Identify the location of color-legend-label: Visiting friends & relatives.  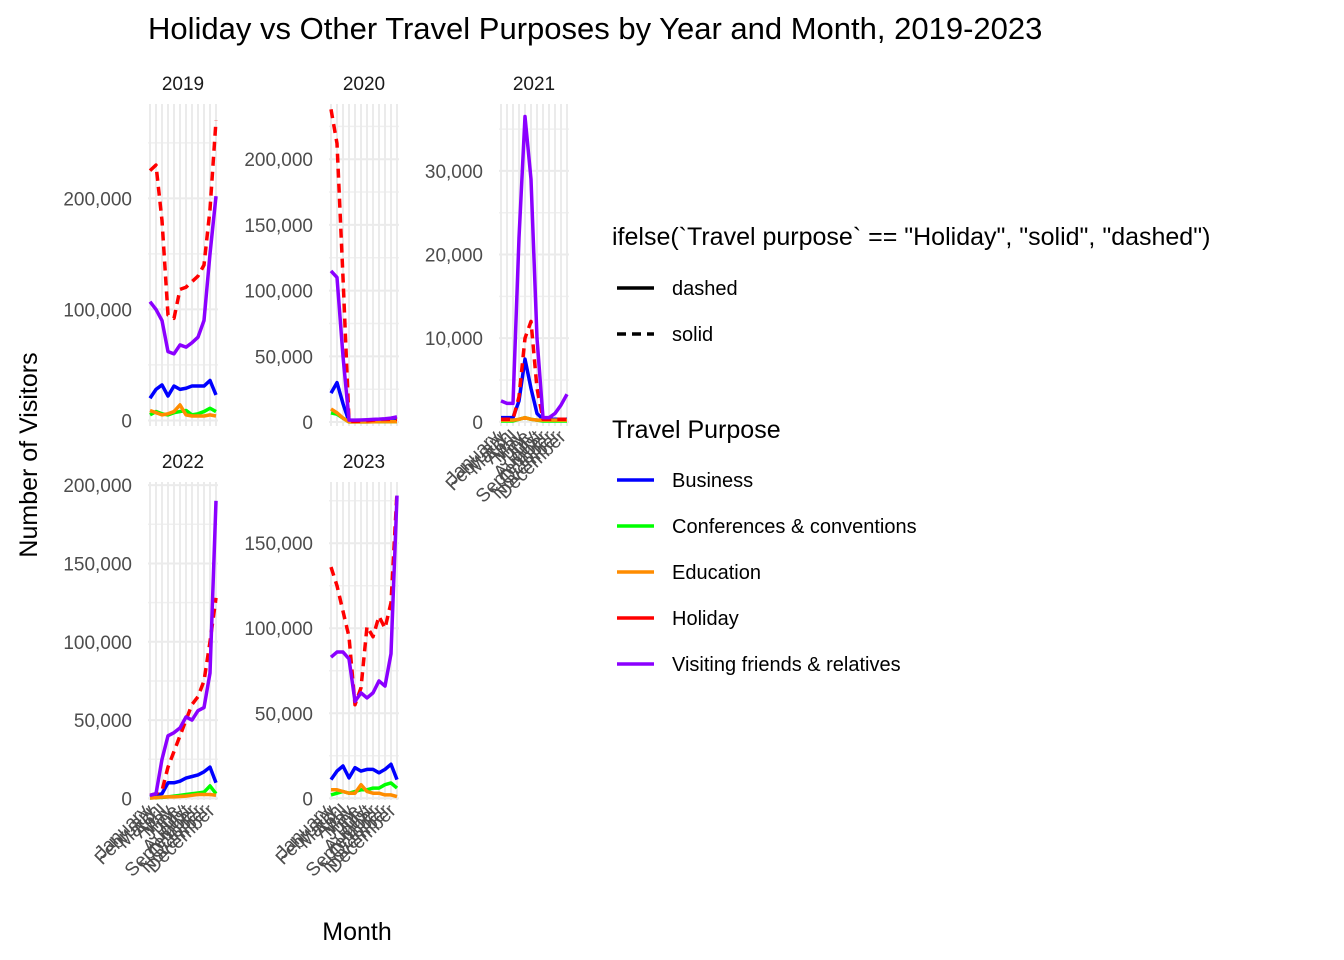
(786, 665).